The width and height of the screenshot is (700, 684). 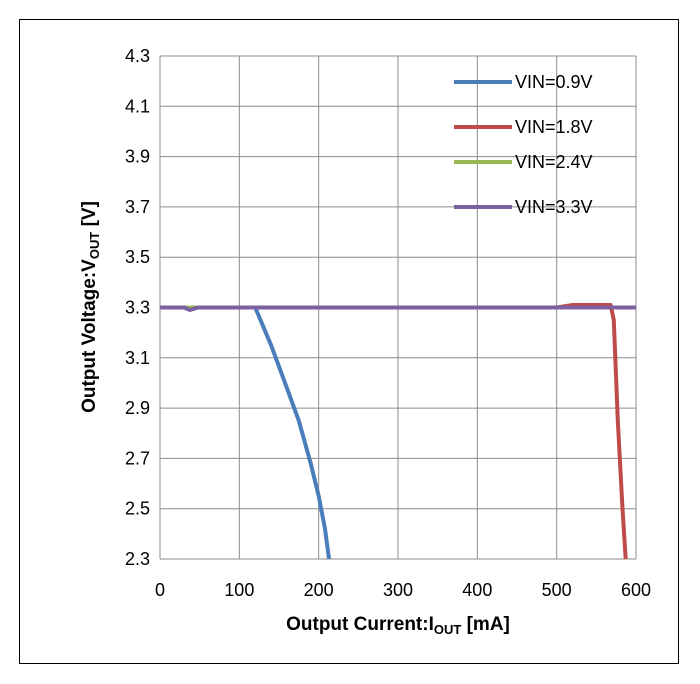 What do you see at coordinates (554, 127) in the screenshot?
I see `legend-label: VIN=1.8V` at bounding box center [554, 127].